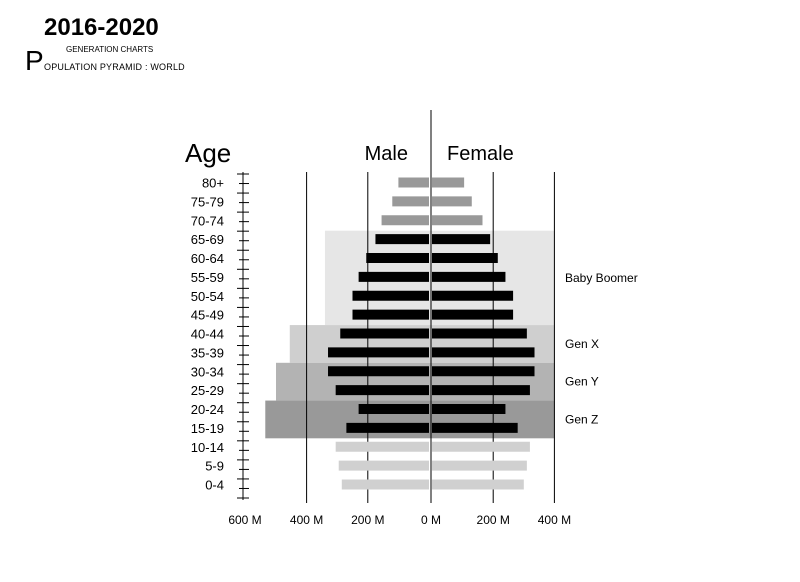 The image size is (800, 582). Describe the element at coordinates (582, 382) in the screenshot. I see `generation-label: Gen Y` at that location.